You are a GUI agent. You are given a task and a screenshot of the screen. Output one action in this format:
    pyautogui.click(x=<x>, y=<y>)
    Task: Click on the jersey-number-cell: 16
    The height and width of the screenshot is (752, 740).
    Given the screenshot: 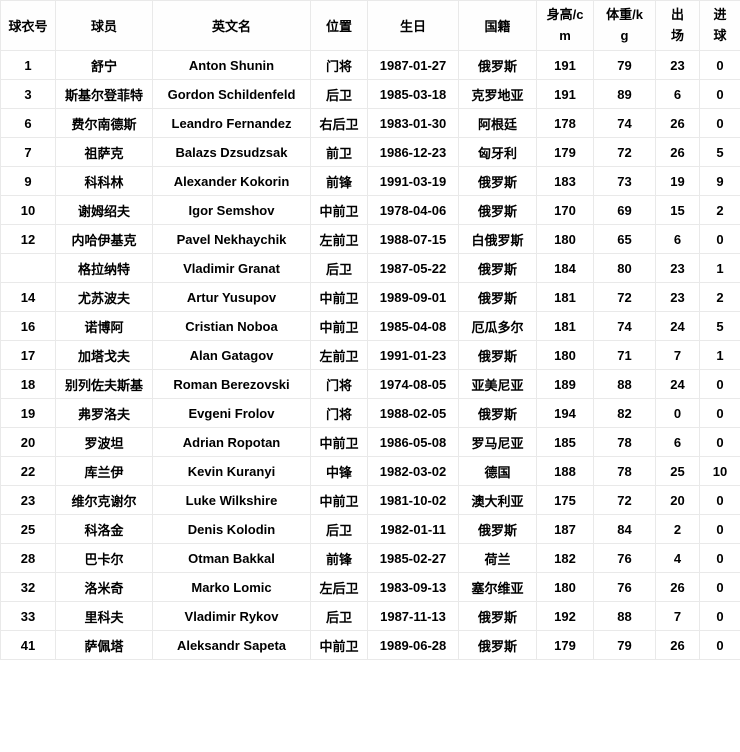 What is the action you would take?
    pyautogui.click(x=28, y=326)
    